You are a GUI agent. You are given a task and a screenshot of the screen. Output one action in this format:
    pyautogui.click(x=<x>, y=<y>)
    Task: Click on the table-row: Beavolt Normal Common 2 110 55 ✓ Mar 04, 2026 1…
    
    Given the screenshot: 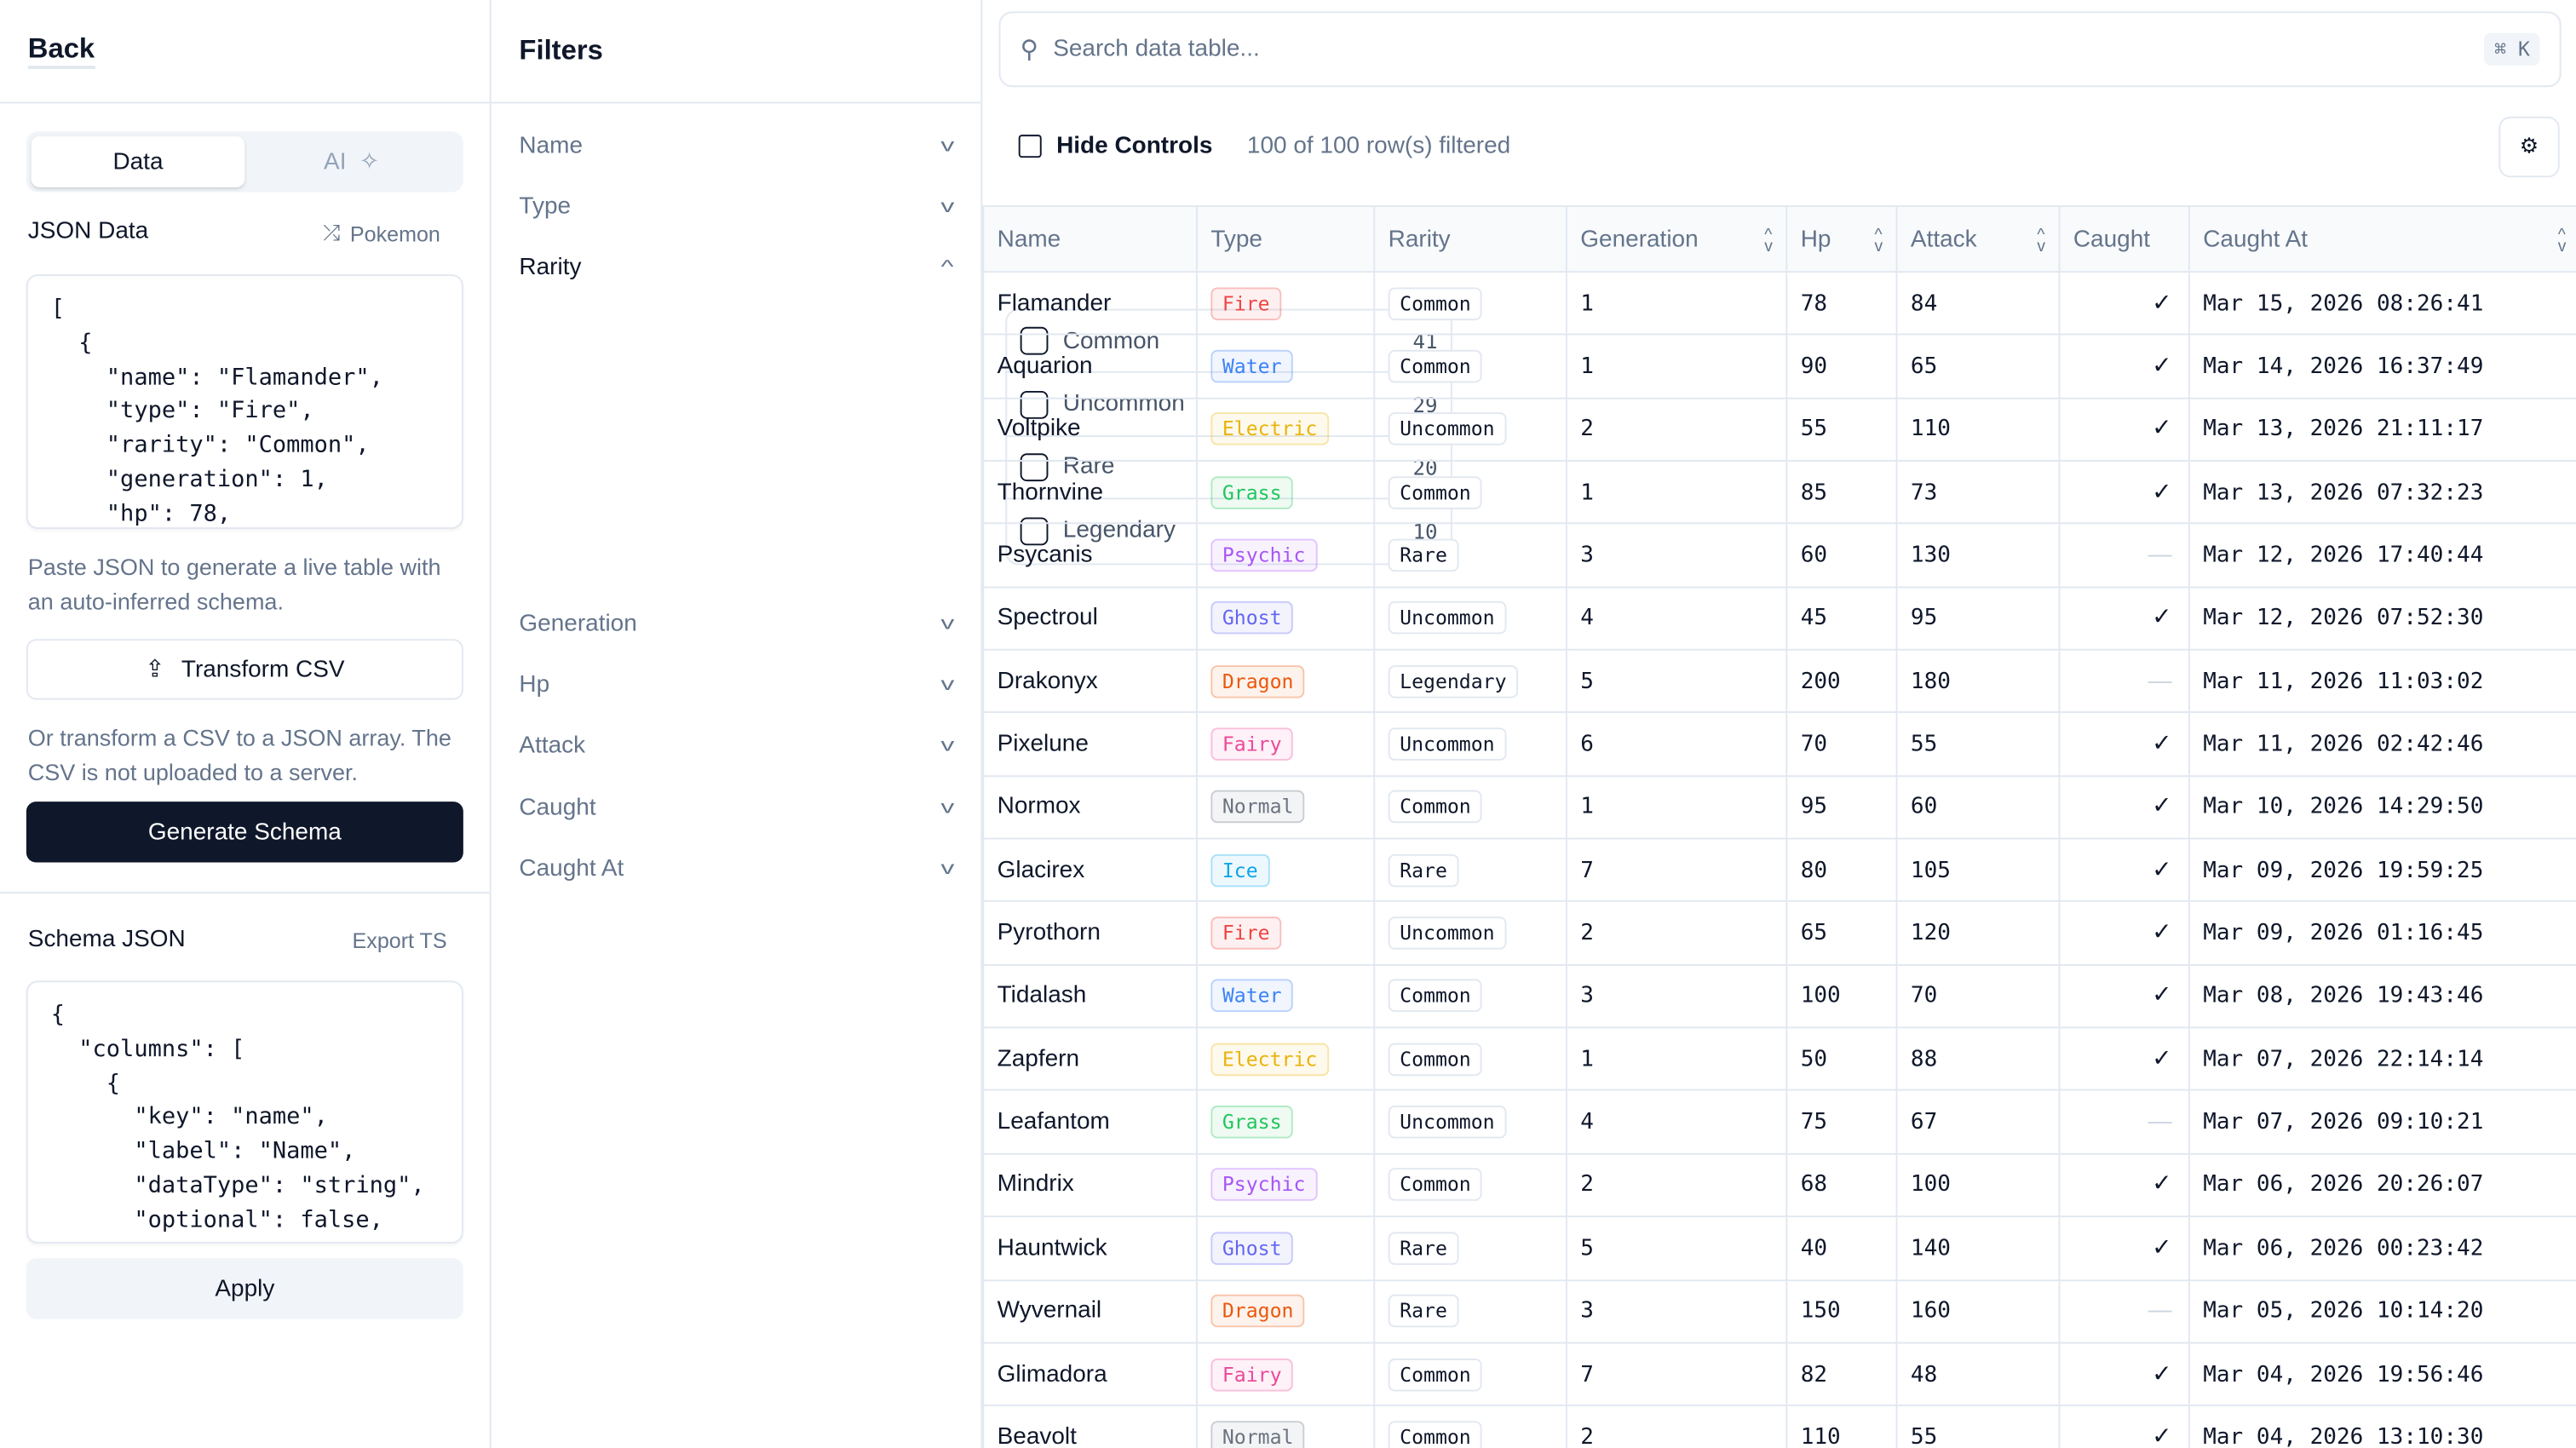 What is the action you would take?
    pyautogui.click(x=1779, y=1427)
    